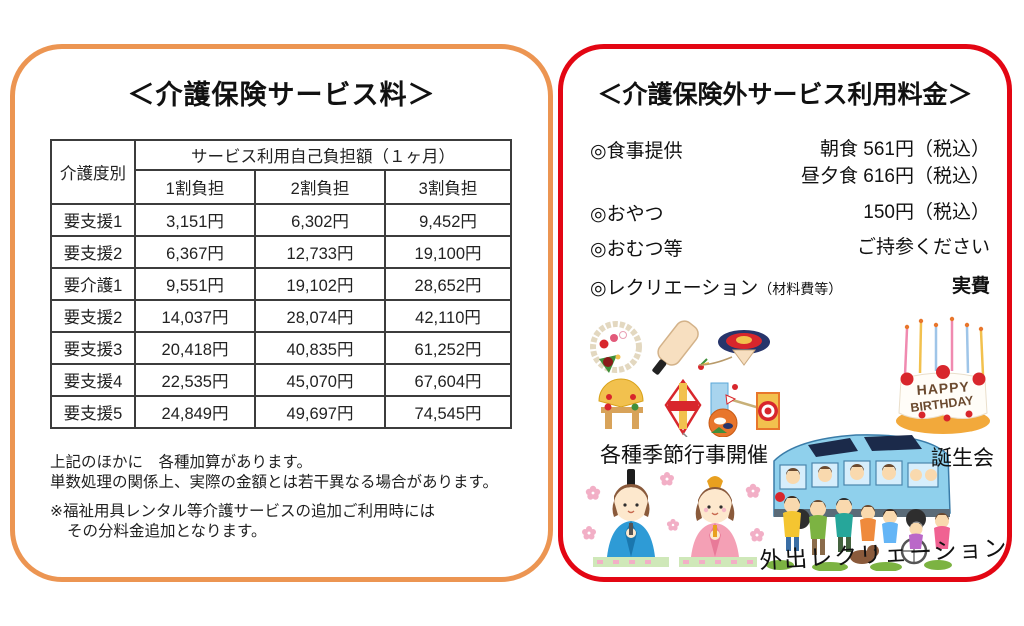 The width and height of the screenshot is (1024, 626). I want to click on corner-header-cell: 介護度別, so click(93, 172).